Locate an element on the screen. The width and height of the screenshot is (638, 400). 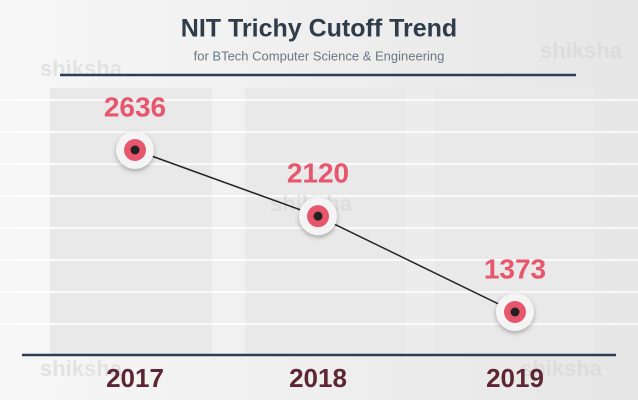
x-tick-label: 2018 is located at coordinates (318, 378).